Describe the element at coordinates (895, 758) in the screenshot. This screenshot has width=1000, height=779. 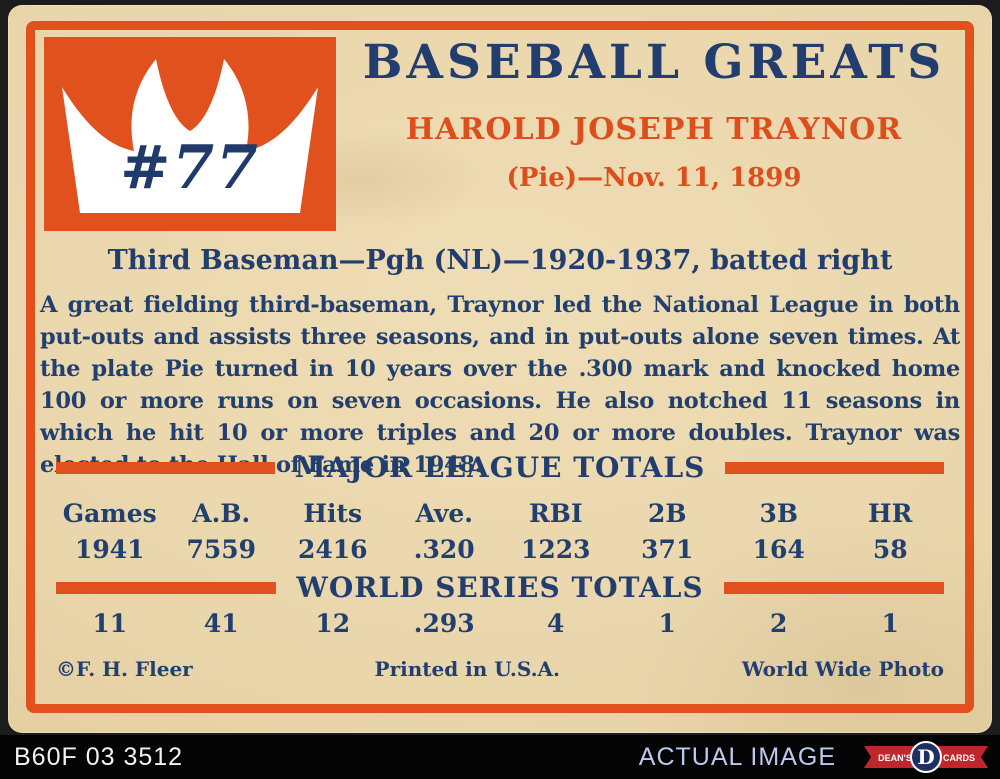
I see `logo-left-text: DEAN'S` at that location.